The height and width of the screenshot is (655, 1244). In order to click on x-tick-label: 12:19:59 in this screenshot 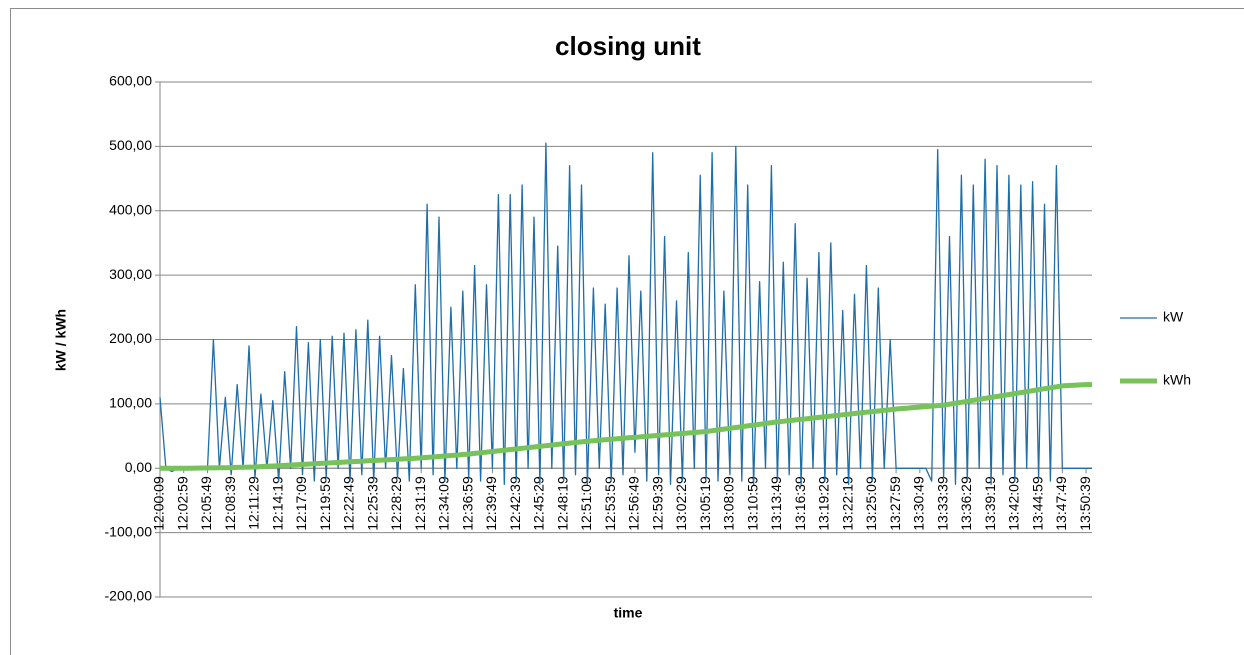, I will do `click(325, 503)`.